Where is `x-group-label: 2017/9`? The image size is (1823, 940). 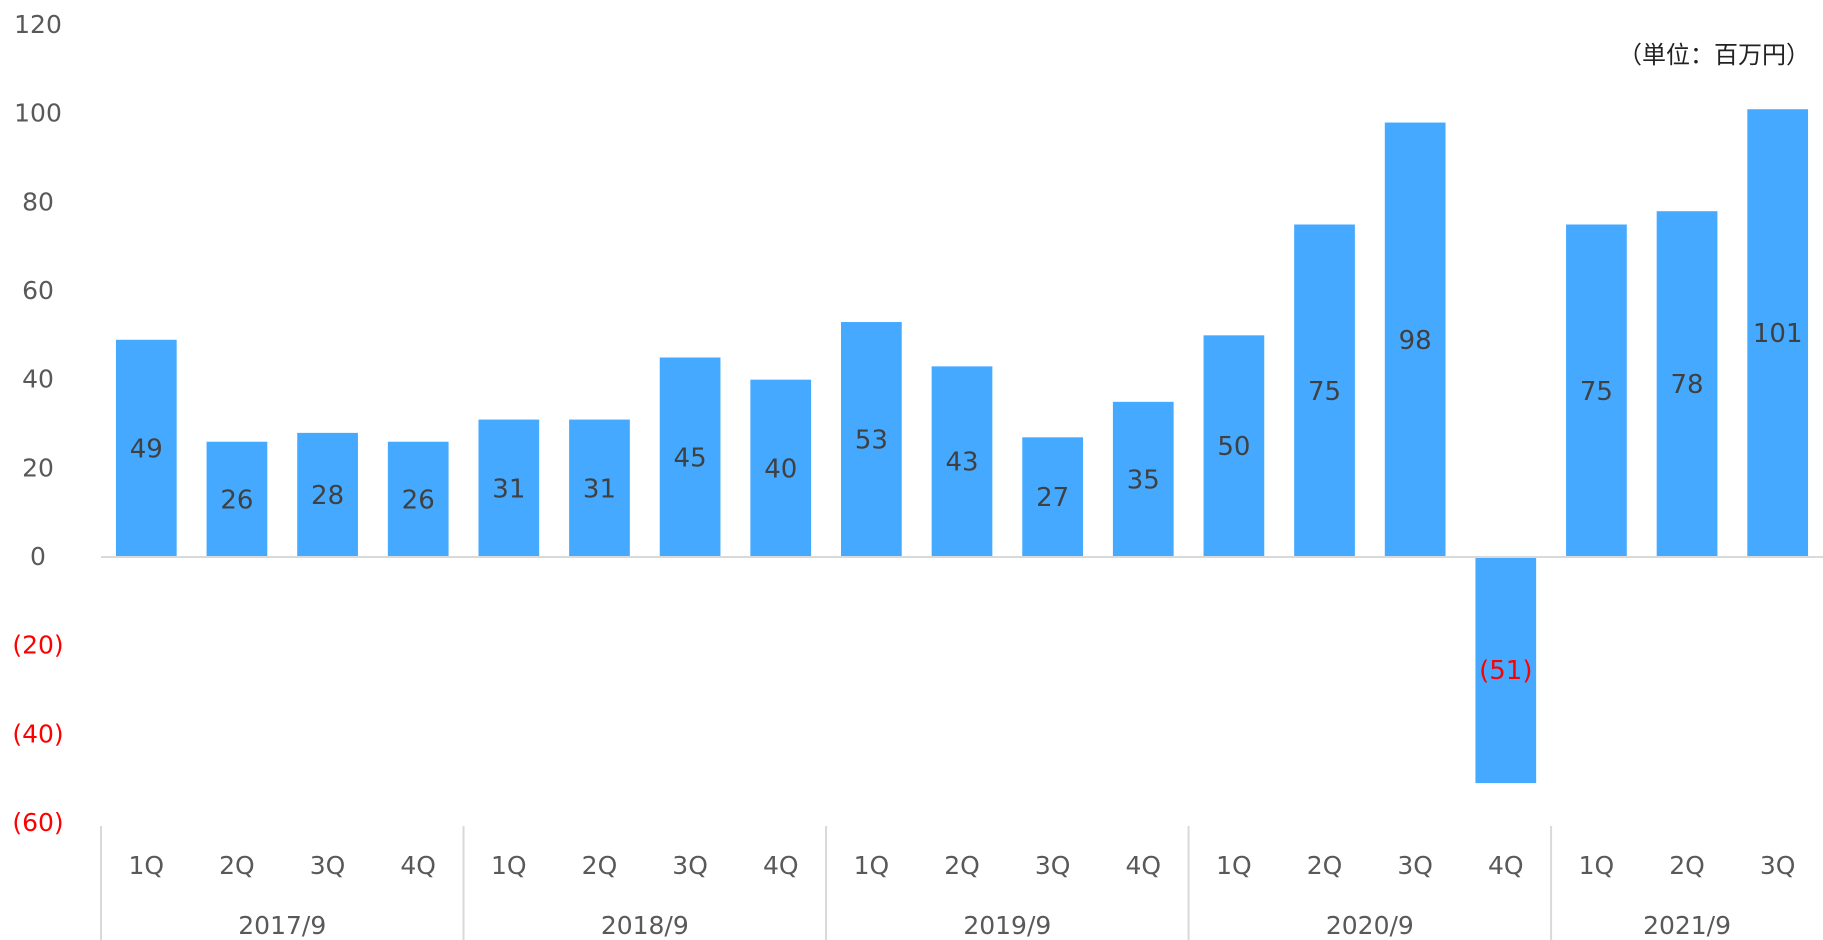
x-group-label: 2017/9 is located at coordinates (282, 925).